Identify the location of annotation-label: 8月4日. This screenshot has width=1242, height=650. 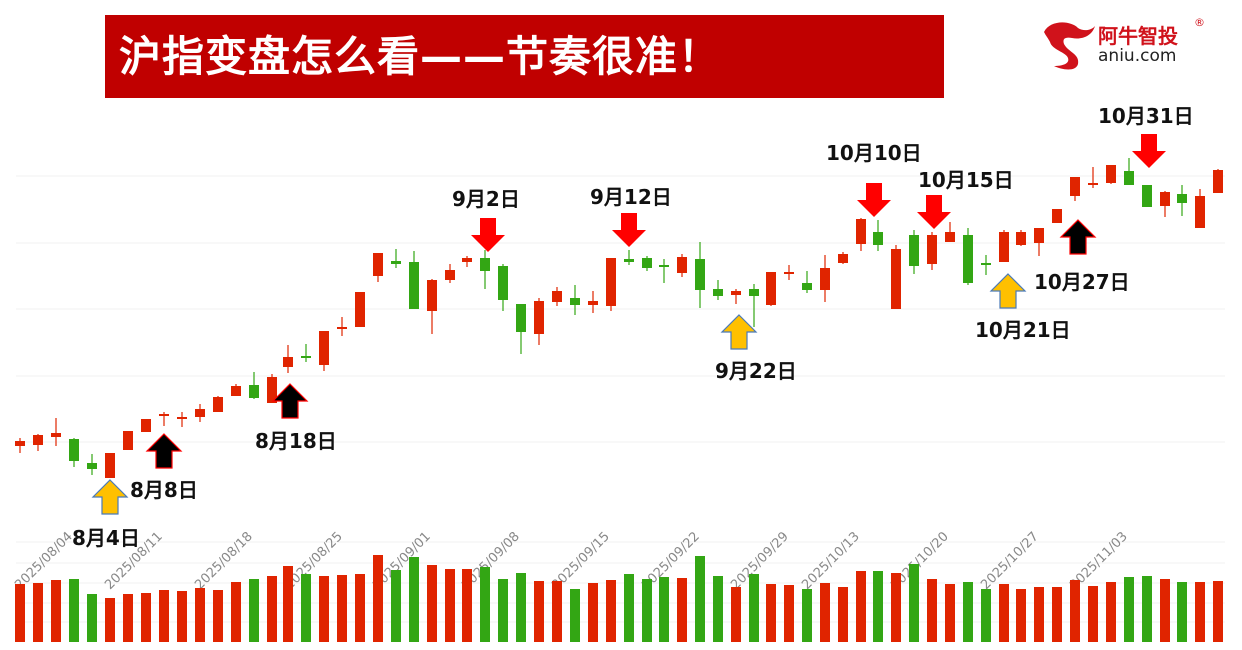
(106, 538).